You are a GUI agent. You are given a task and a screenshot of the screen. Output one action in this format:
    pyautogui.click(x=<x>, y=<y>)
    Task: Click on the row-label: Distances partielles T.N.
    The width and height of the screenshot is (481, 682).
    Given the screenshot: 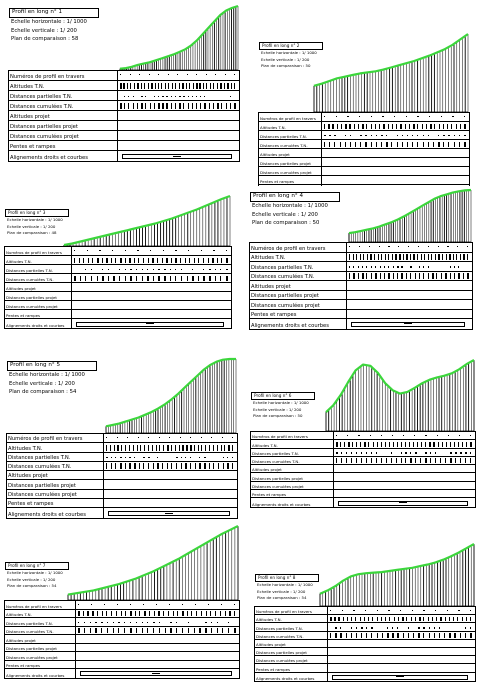 What is the action you would take?
    pyautogui.click(x=279, y=628)
    